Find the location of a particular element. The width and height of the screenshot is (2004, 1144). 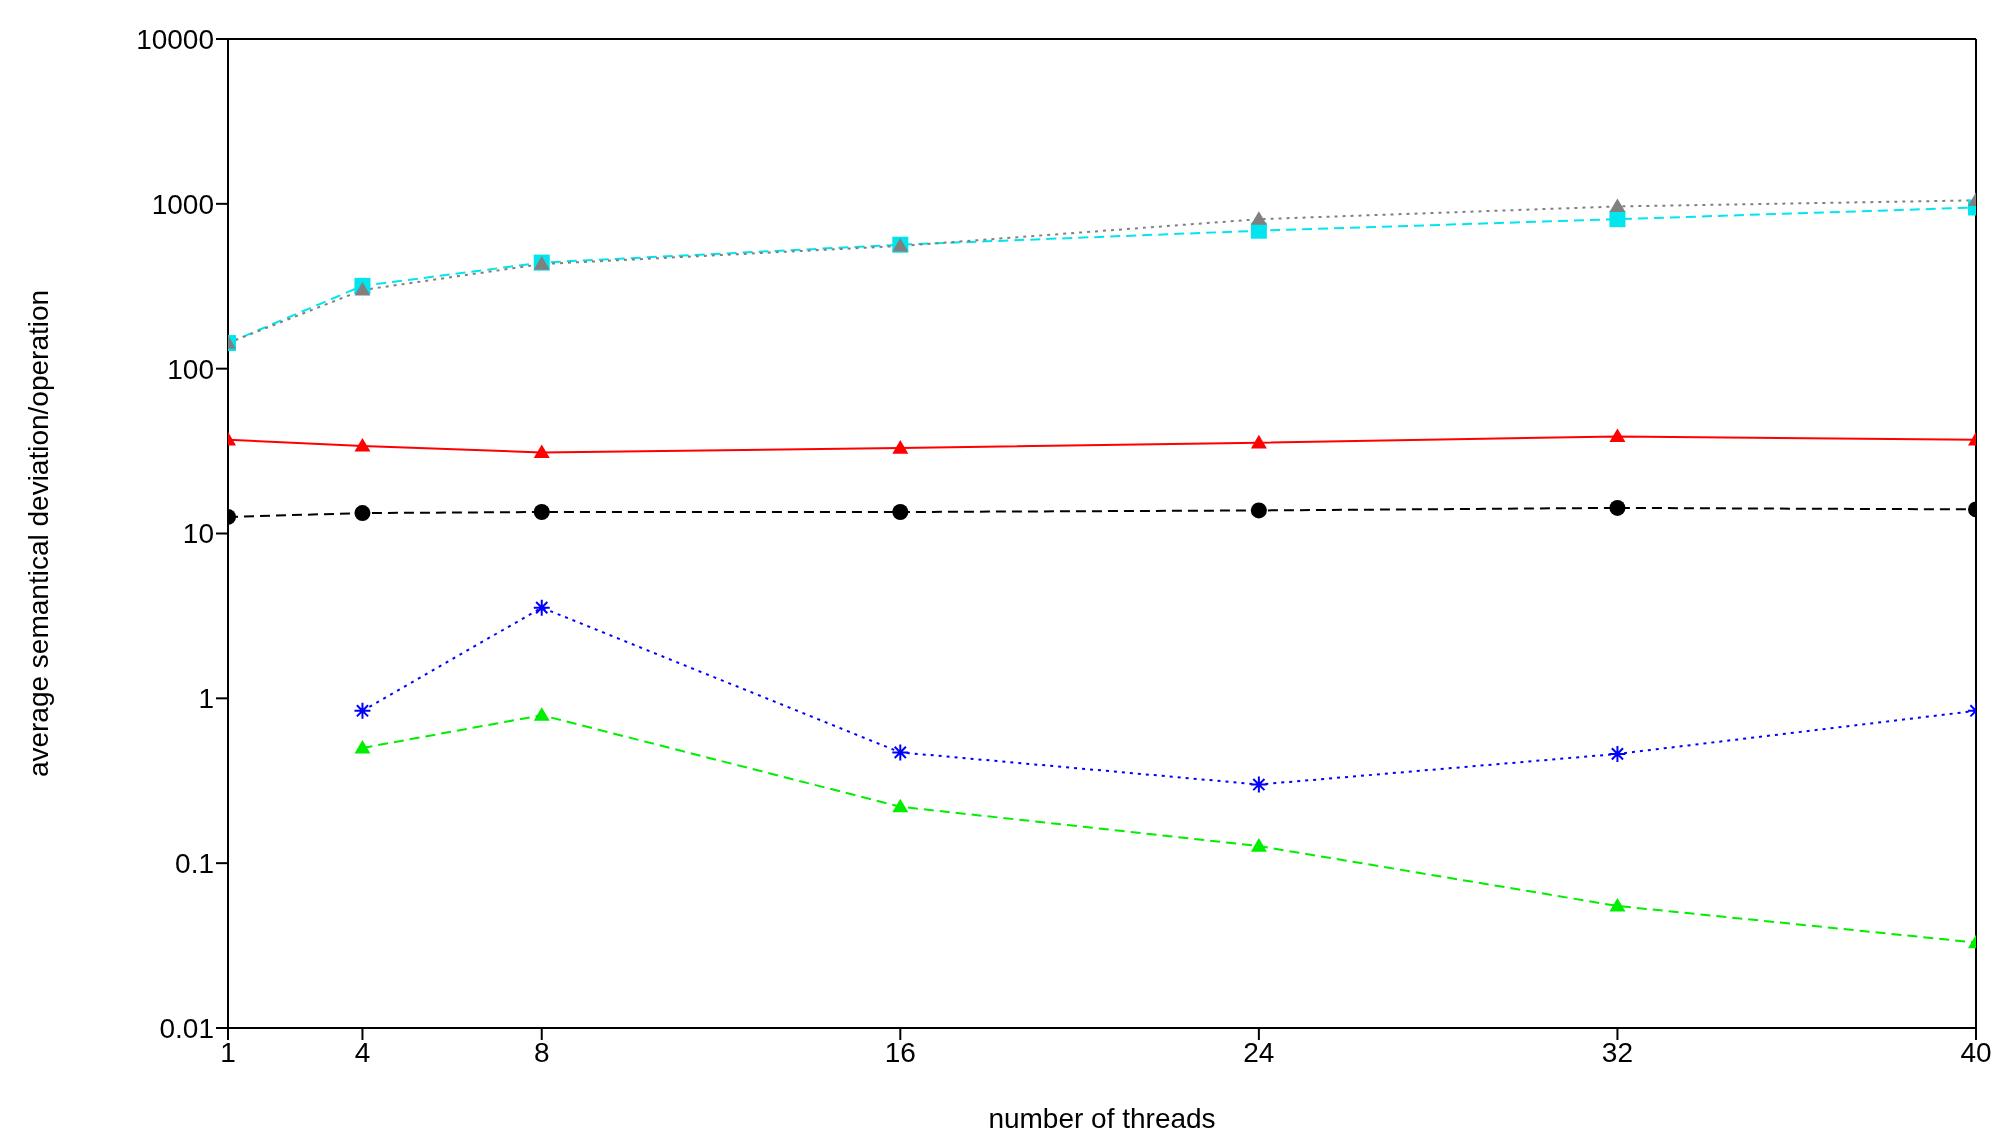

x-tick-label: 1 is located at coordinates (228, 1052).